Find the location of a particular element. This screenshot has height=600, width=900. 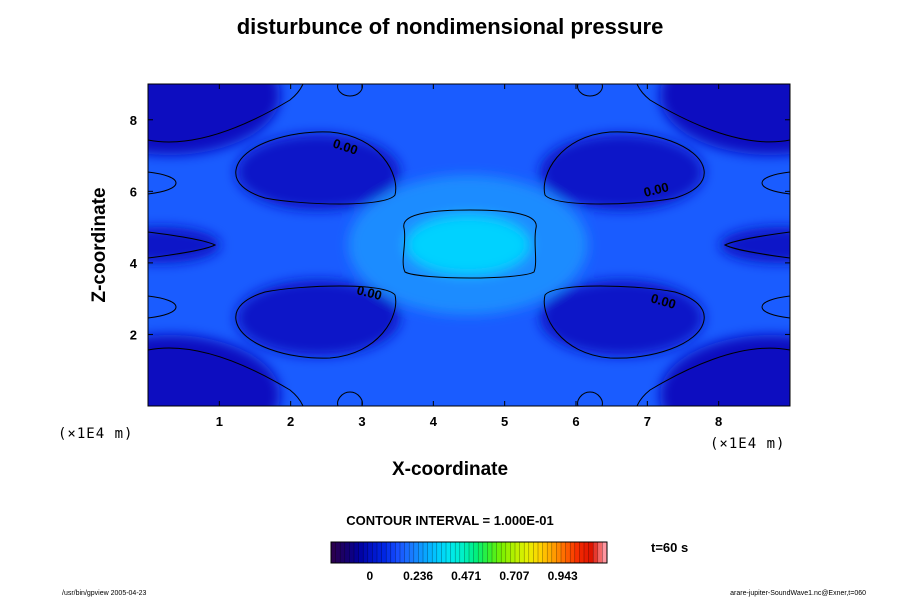

field-low-top-left is located at coordinates (214, 119).